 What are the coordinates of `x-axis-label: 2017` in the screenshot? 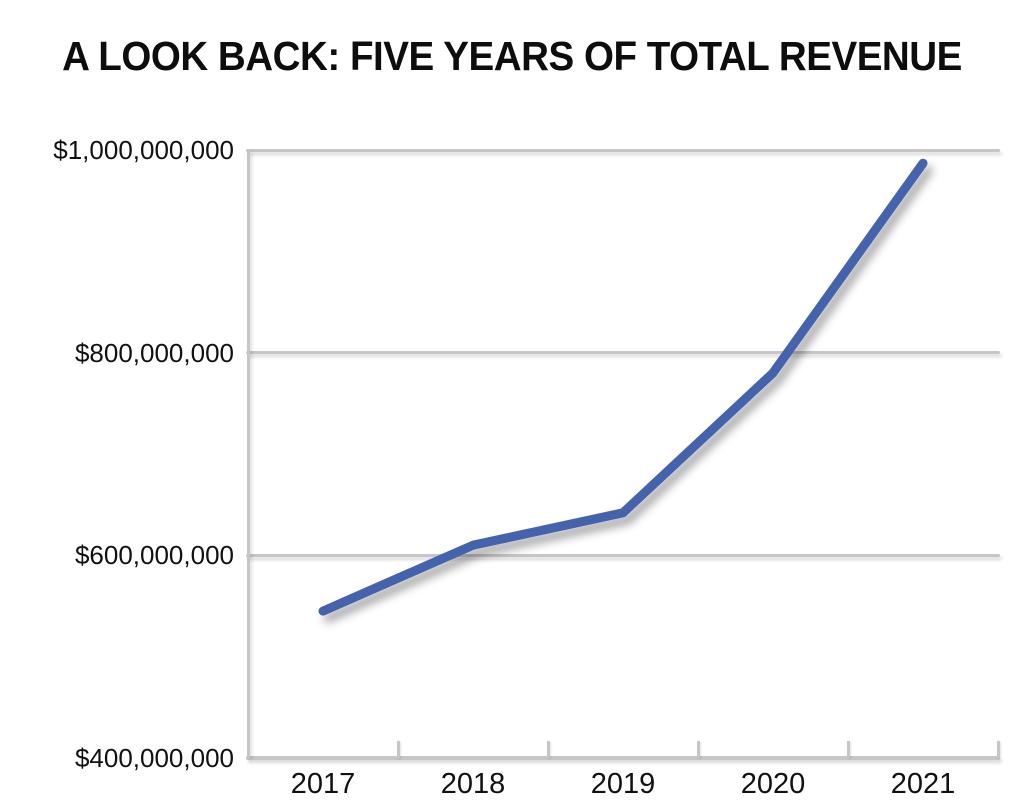 It's located at (323, 784).